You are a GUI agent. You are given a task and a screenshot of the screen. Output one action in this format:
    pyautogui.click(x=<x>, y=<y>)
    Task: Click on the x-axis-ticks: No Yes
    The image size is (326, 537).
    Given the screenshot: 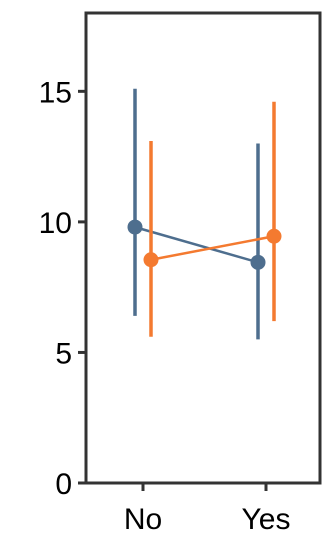 What is the action you would take?
    pyautogui.click(x=207, y=509)
    